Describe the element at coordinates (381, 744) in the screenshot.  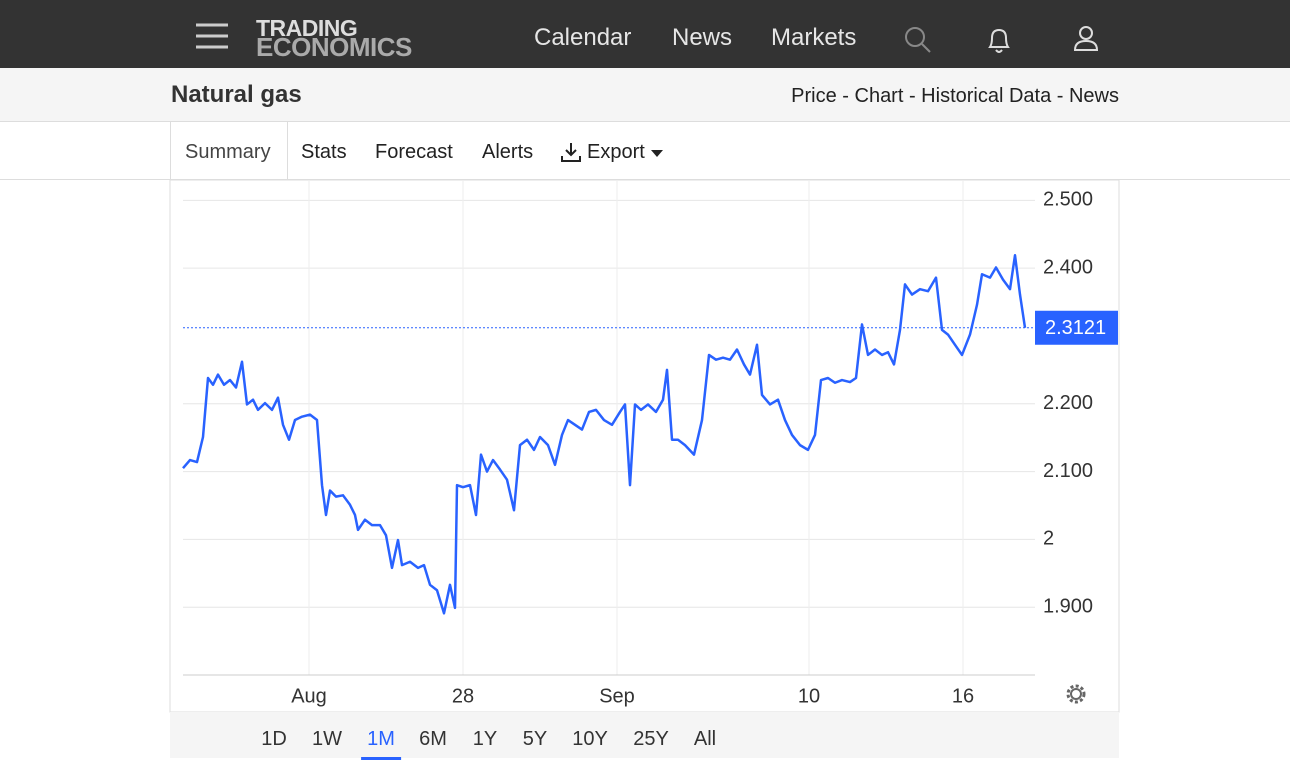
I see `range-button: 1M` at that location.